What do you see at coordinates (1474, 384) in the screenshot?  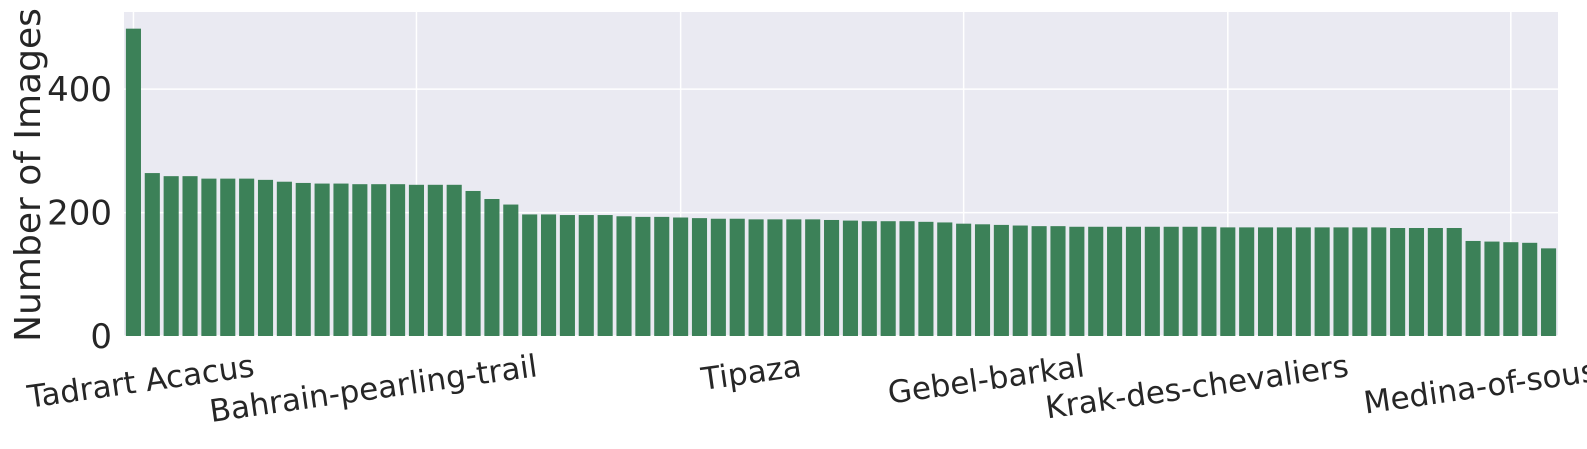 I see `x-tick-label: Medina-of-sousse` at bounding box center [1474, 384].